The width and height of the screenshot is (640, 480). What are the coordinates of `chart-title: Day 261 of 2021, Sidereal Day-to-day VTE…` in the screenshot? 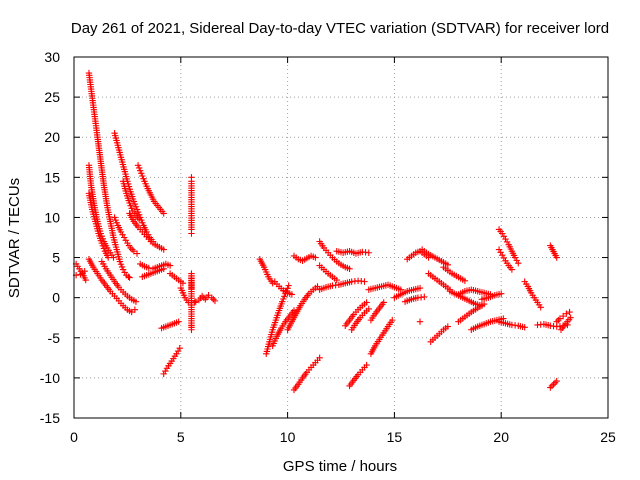 It's located at (340, 28).